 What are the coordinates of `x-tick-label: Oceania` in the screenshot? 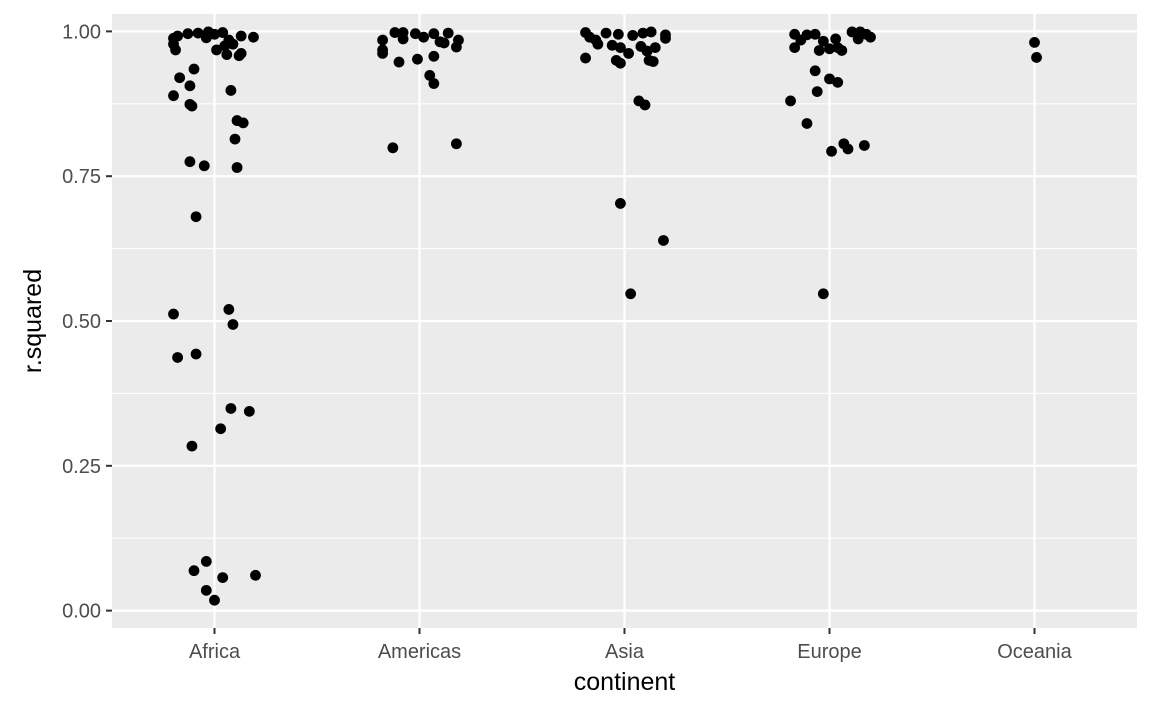 It's located at (1034, 652).